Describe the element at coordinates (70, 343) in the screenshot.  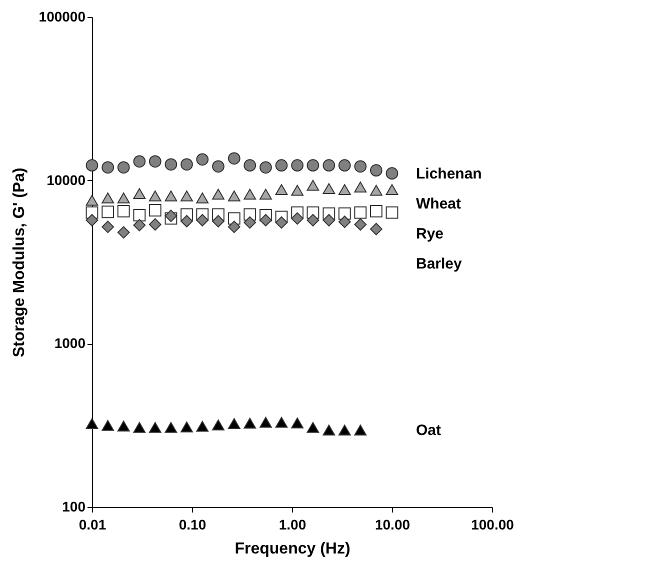
I see `y-tick-label: 1000` at that location.